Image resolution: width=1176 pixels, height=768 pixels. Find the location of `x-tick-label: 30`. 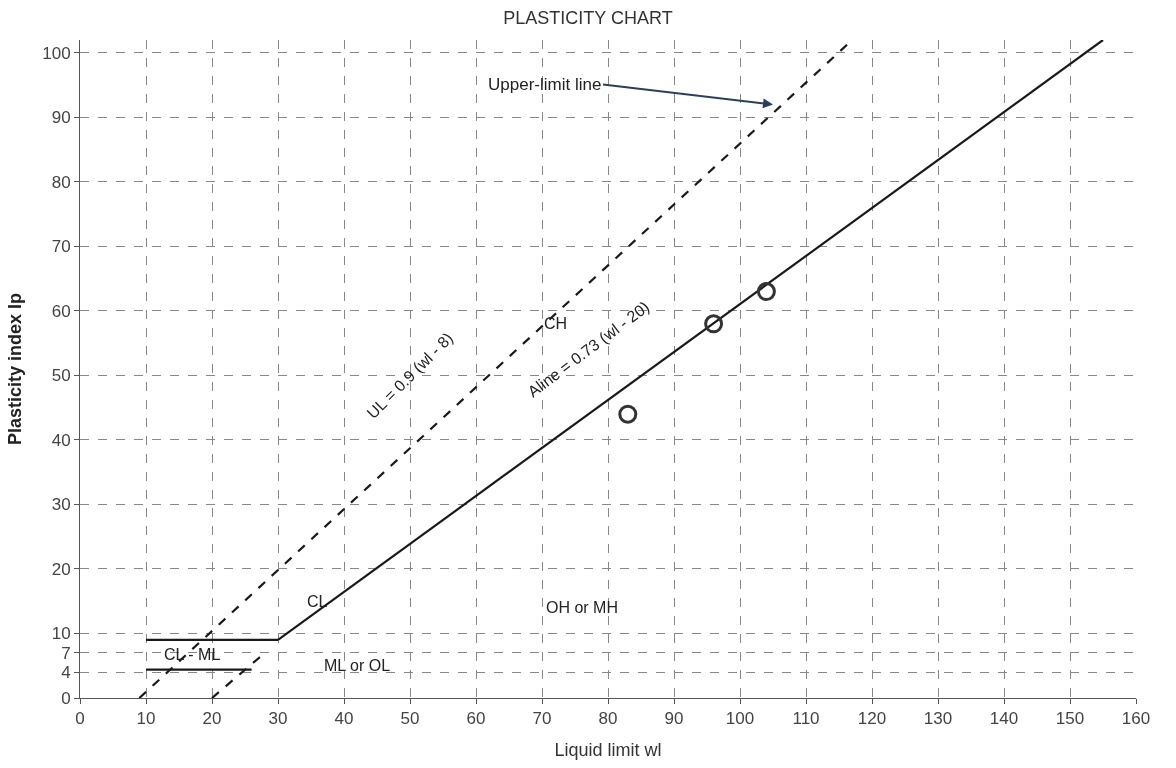

x-tick-label: 30 is located at coordinates (278, 719).